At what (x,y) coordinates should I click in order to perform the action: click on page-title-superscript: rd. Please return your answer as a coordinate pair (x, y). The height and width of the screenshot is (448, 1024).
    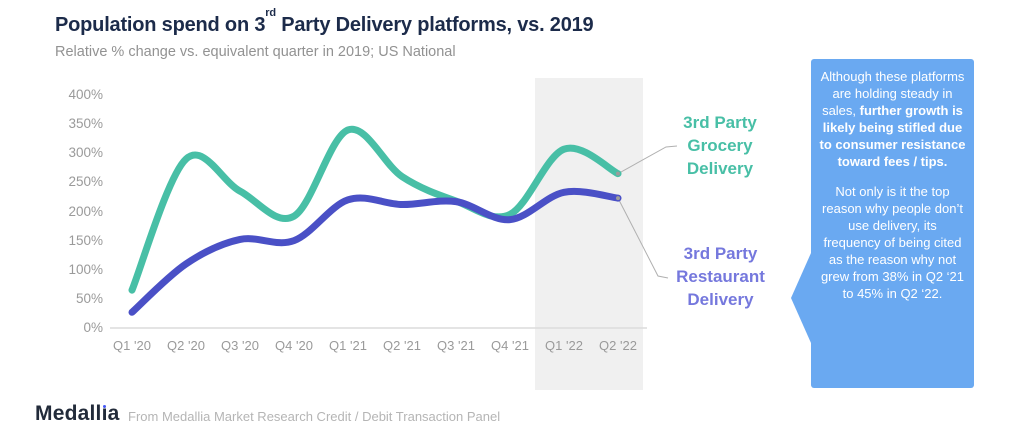
    Looking at the image, I should click on (270, 13).